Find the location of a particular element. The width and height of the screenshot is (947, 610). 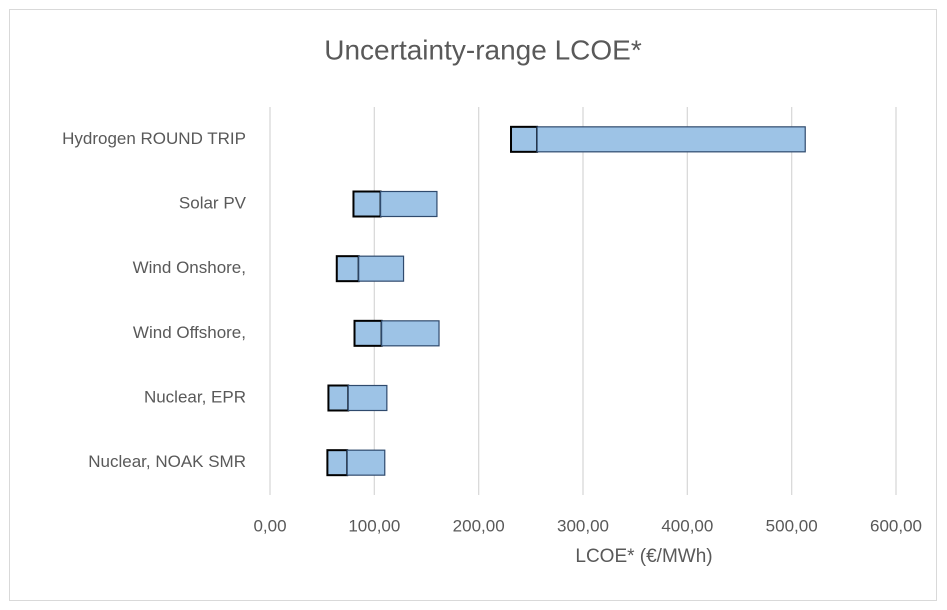

x-tick-label: 200,00 is located at coordinates (479, 525).